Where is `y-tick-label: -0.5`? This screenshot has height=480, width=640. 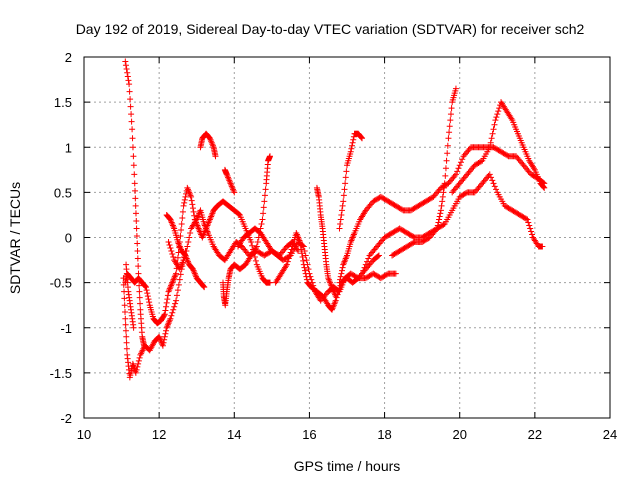 y-tick-label: -0.5 is located at coordinates (61, 283).